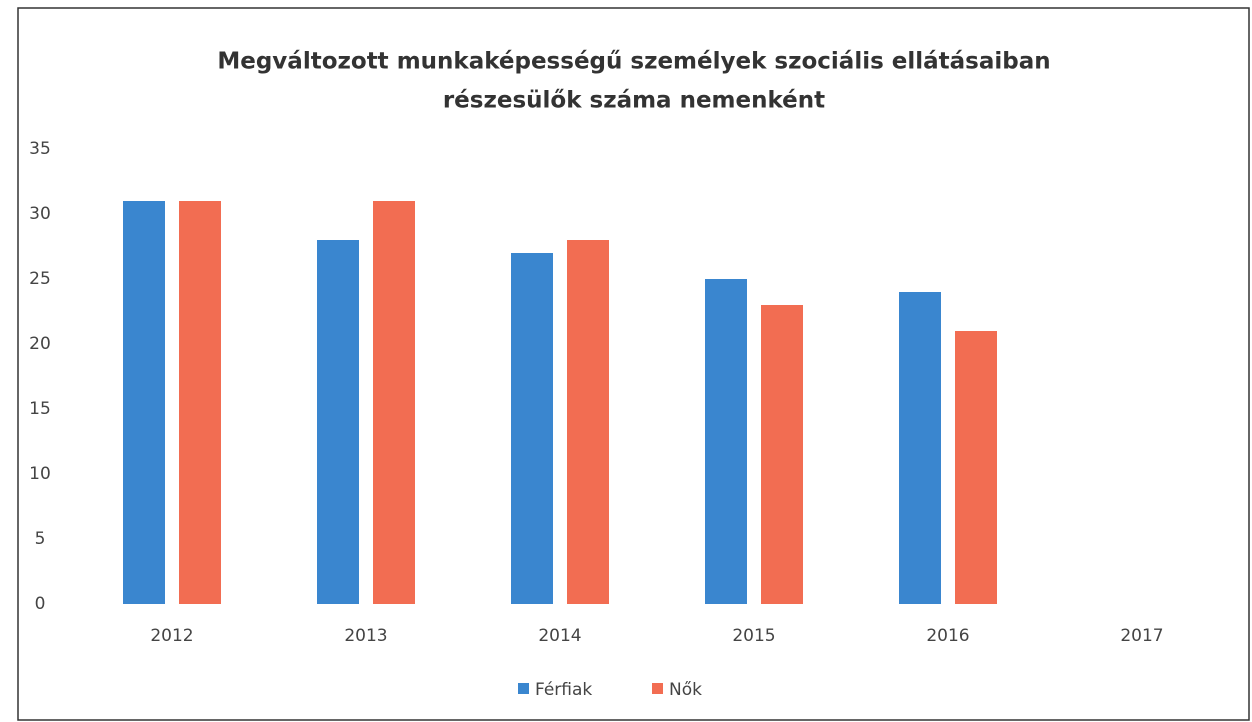  Describe the element at coordinates (753, 636) in the screenshot. I see `x-tick-label: 2015` at that location.